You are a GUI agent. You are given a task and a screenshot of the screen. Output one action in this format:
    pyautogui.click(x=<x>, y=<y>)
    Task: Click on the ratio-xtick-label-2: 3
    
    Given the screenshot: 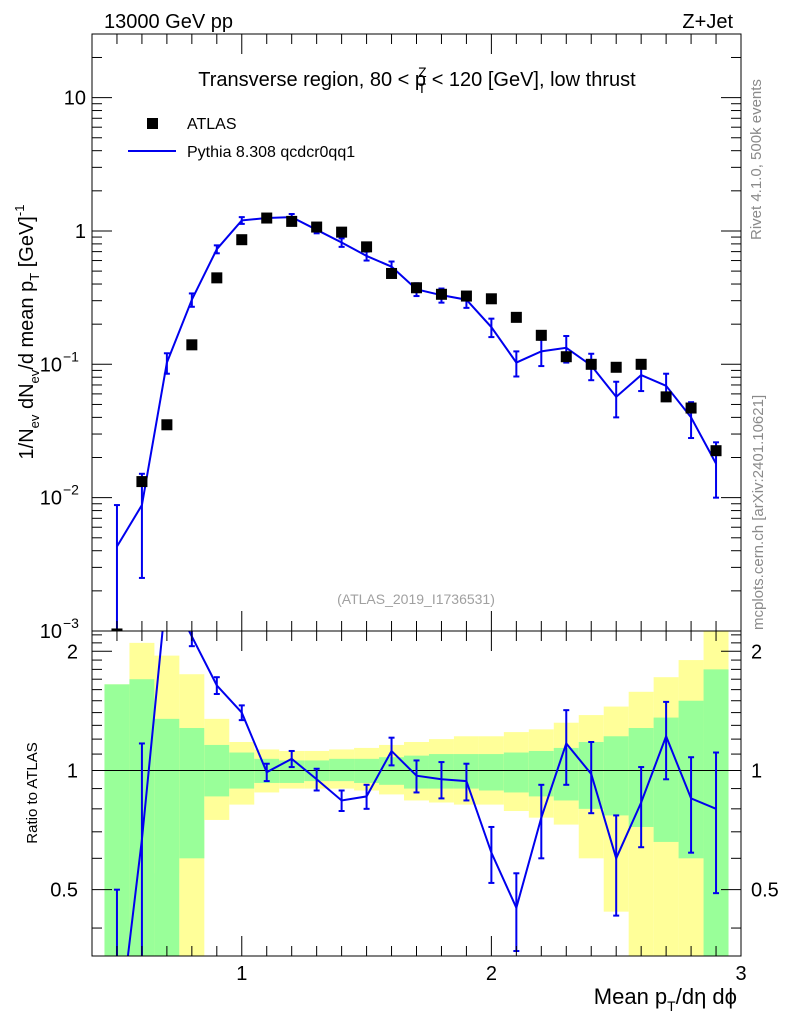 What is the action you would take?
    pyautogui.click(x=740, y=974)
    